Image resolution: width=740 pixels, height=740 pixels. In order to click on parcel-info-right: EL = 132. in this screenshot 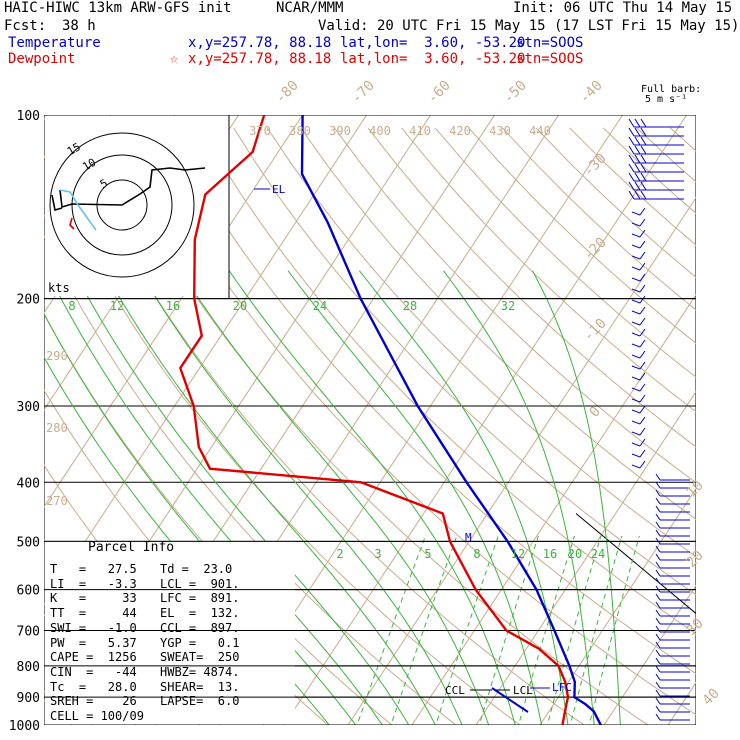, I will do `click(200, 613)`.